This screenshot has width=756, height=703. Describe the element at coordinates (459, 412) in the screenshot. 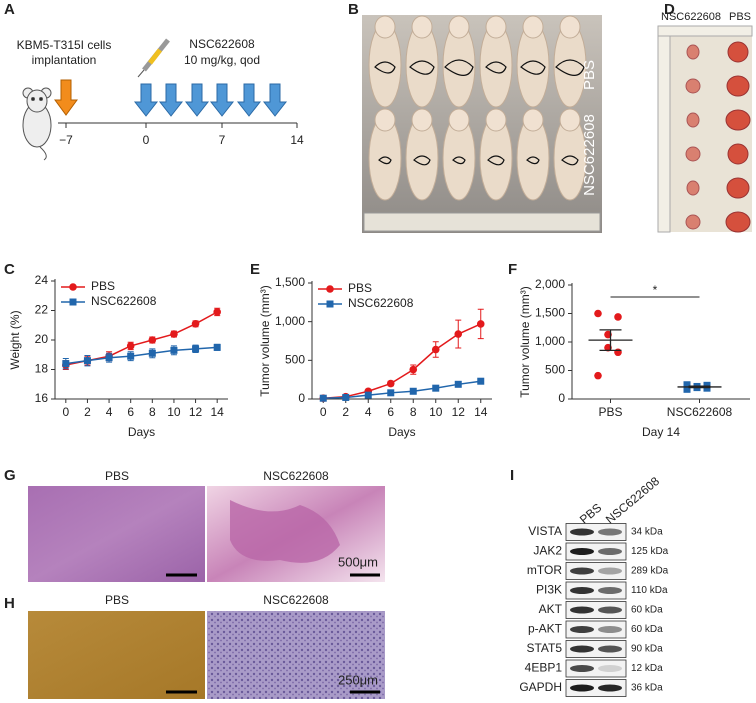

I see `x-tick-label: 12` at that location.